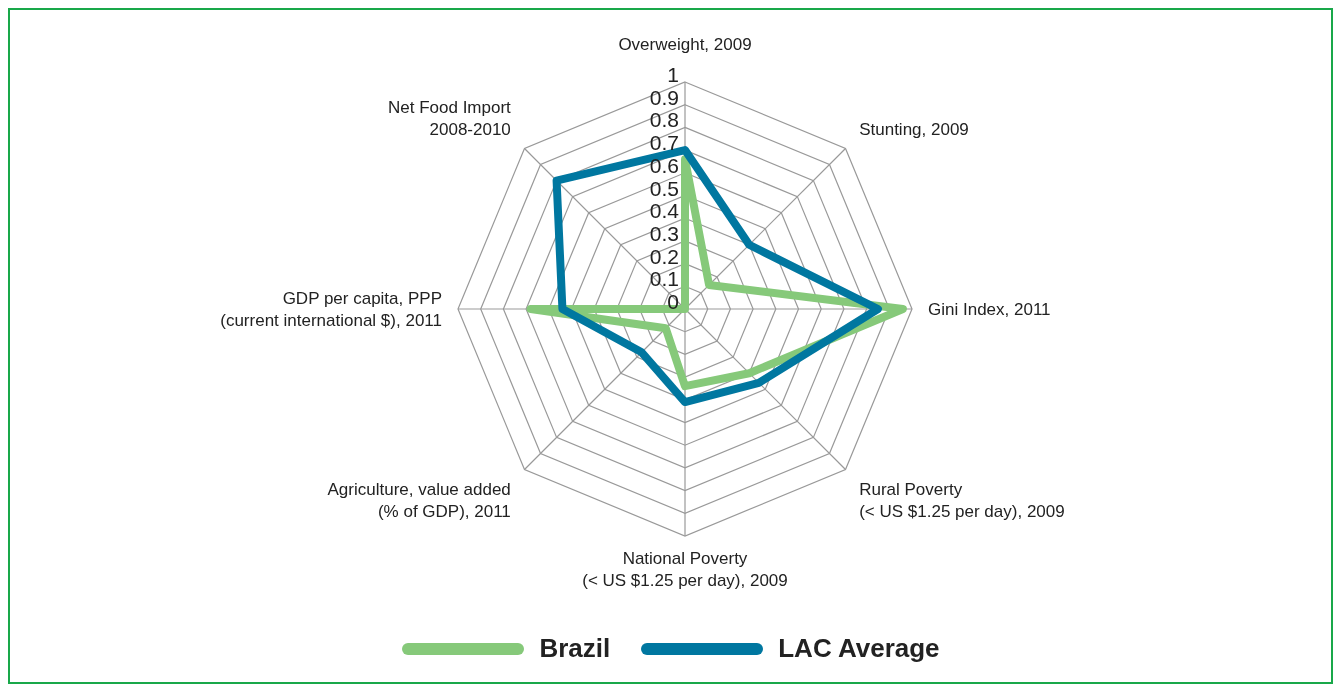 This screenshot has width=1341, height=692. What do you see at coordinates (664, 211) in the screenshot?
I see `y-tick-label: 0.4` at bounding box center [664, 211].